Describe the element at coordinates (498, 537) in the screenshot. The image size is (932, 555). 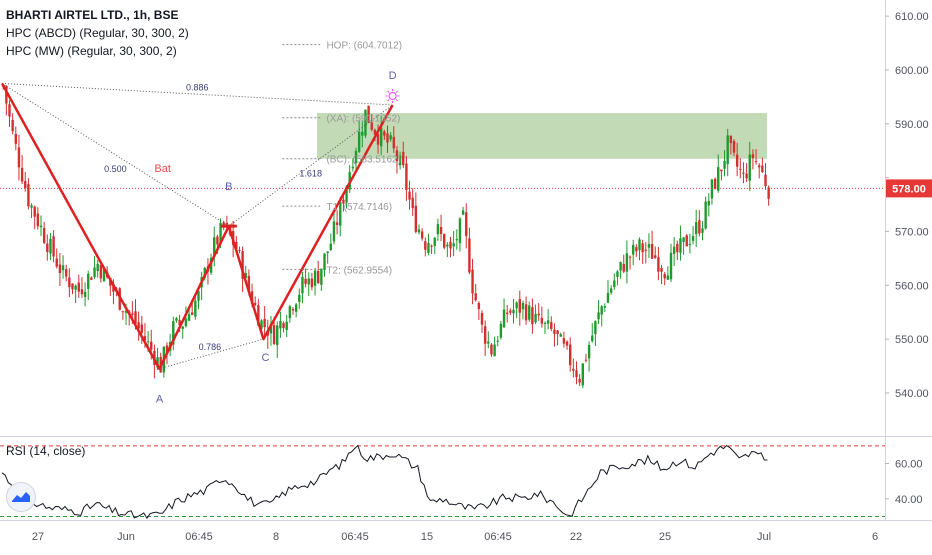
I see `x-tick-label: 06:45` at that location.